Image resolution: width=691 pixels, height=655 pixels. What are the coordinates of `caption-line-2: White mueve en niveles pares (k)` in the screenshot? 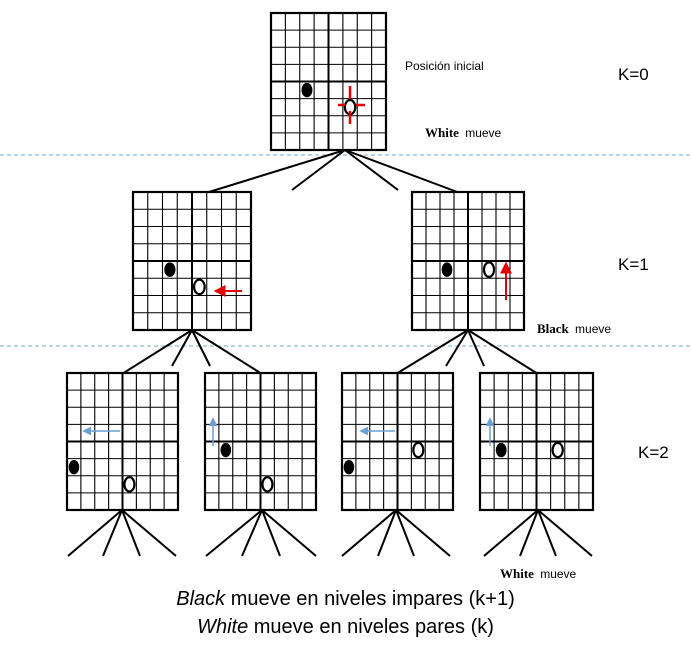 It's located at (345, 627).